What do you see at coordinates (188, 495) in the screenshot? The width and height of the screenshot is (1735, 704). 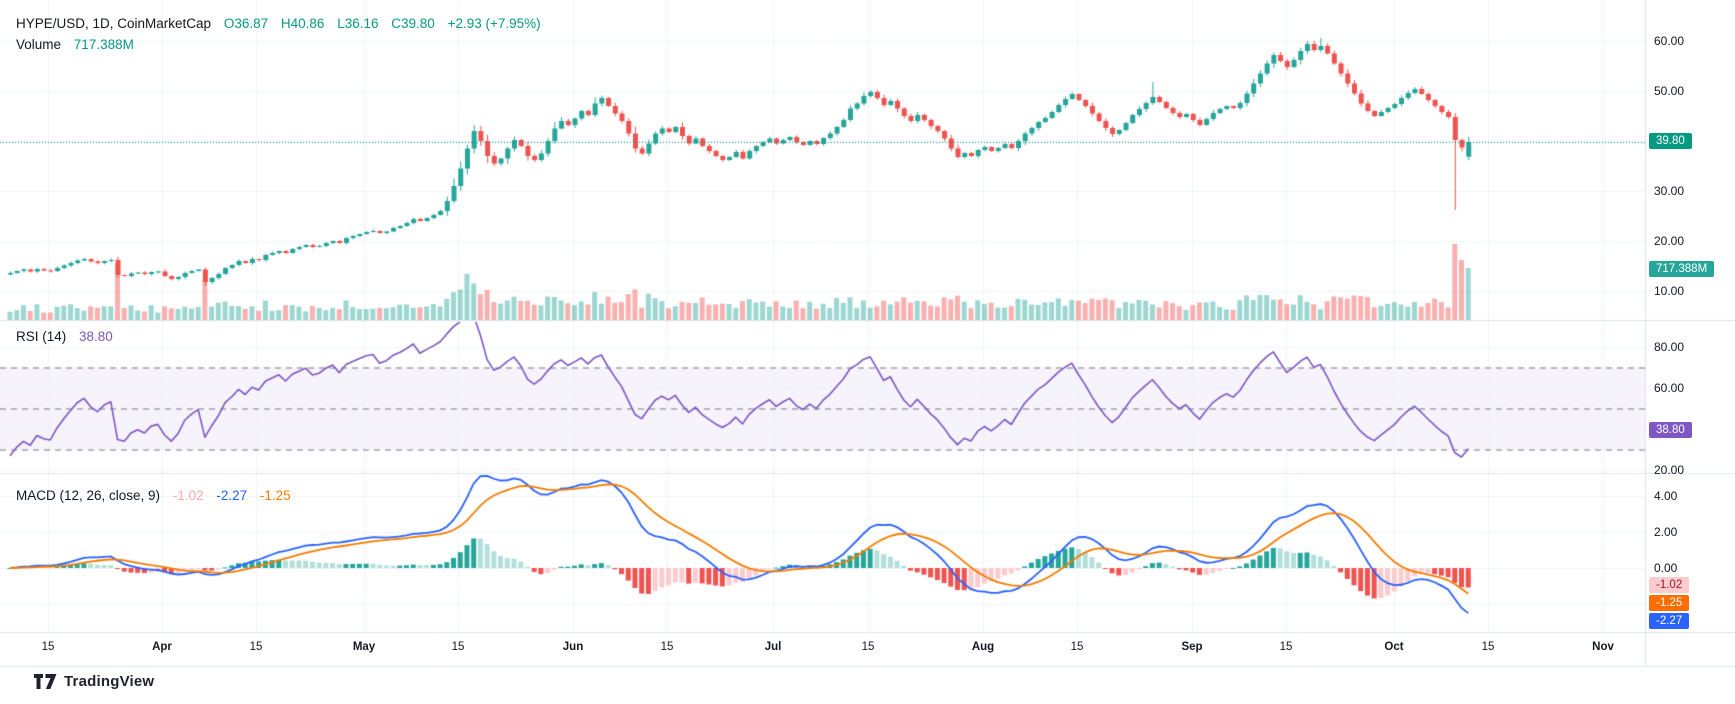 I see `macd-hist-value: -1.02` at bounding box center [188, 495].